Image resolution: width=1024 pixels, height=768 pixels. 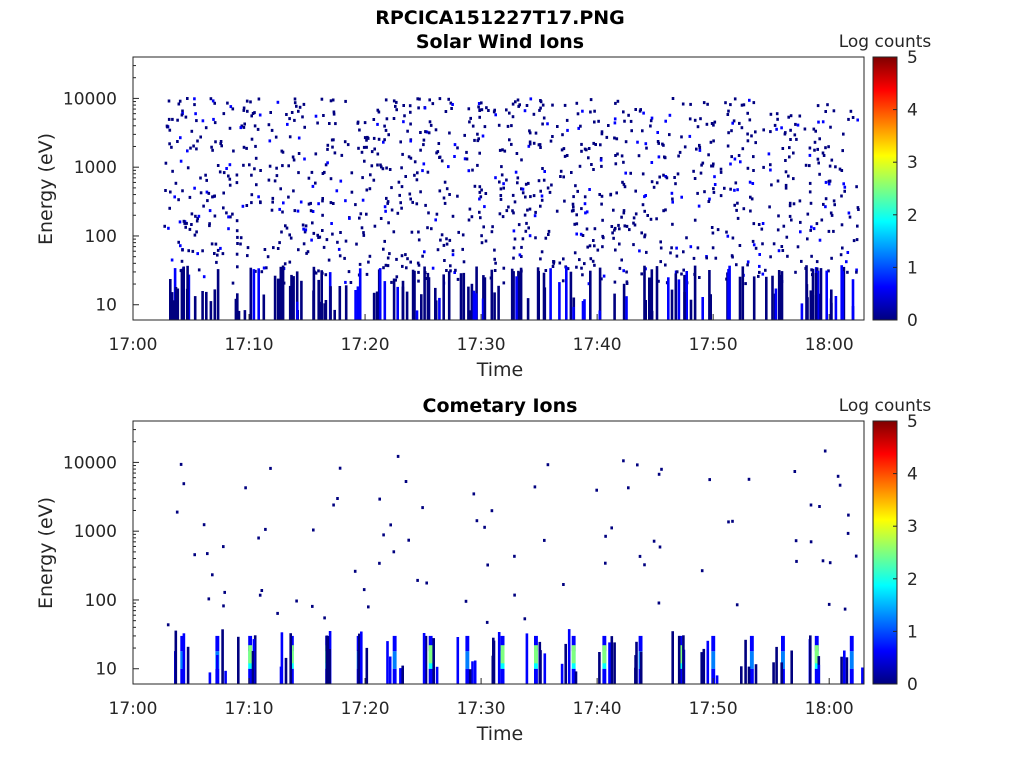 What do you see at coordinates (90, 99) in the screenshot?
I see `y-tick-label: 10000` at bounding box center [90, 99].